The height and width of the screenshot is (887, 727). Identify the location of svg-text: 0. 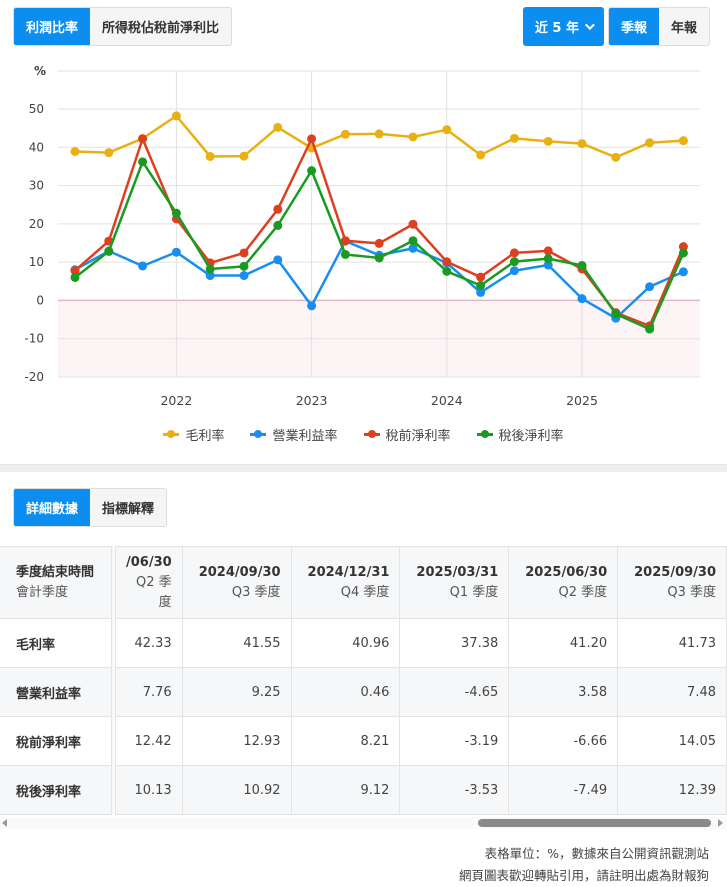
(40, 300).